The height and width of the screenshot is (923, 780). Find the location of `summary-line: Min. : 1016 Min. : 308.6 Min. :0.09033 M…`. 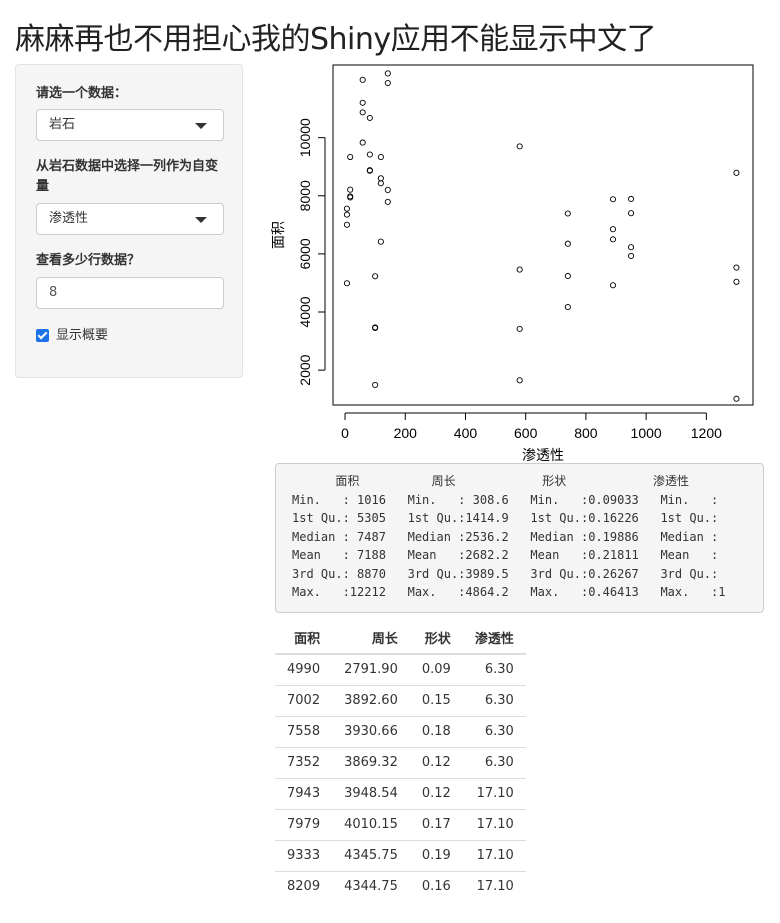

summary-line: Min. : 1016 Min. : 308.6 Min. :0.09033 M… is located at coordinates (505, 499).